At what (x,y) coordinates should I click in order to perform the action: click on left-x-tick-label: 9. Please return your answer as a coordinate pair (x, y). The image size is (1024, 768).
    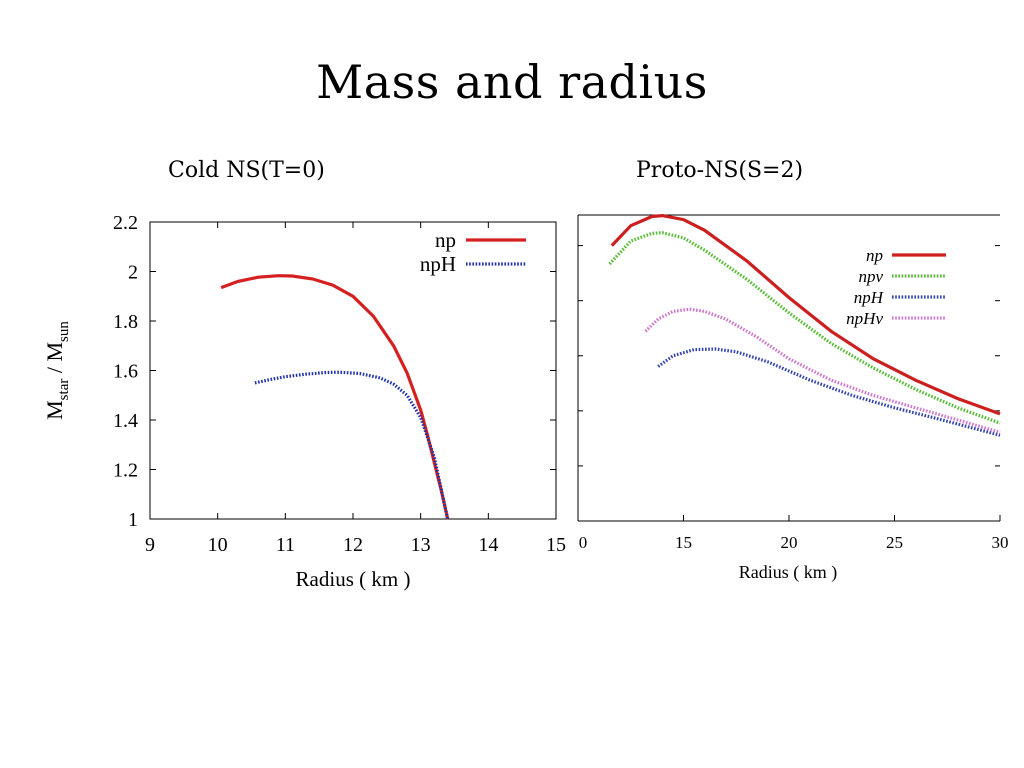
    Looking at the image, I should click on (150, 545).